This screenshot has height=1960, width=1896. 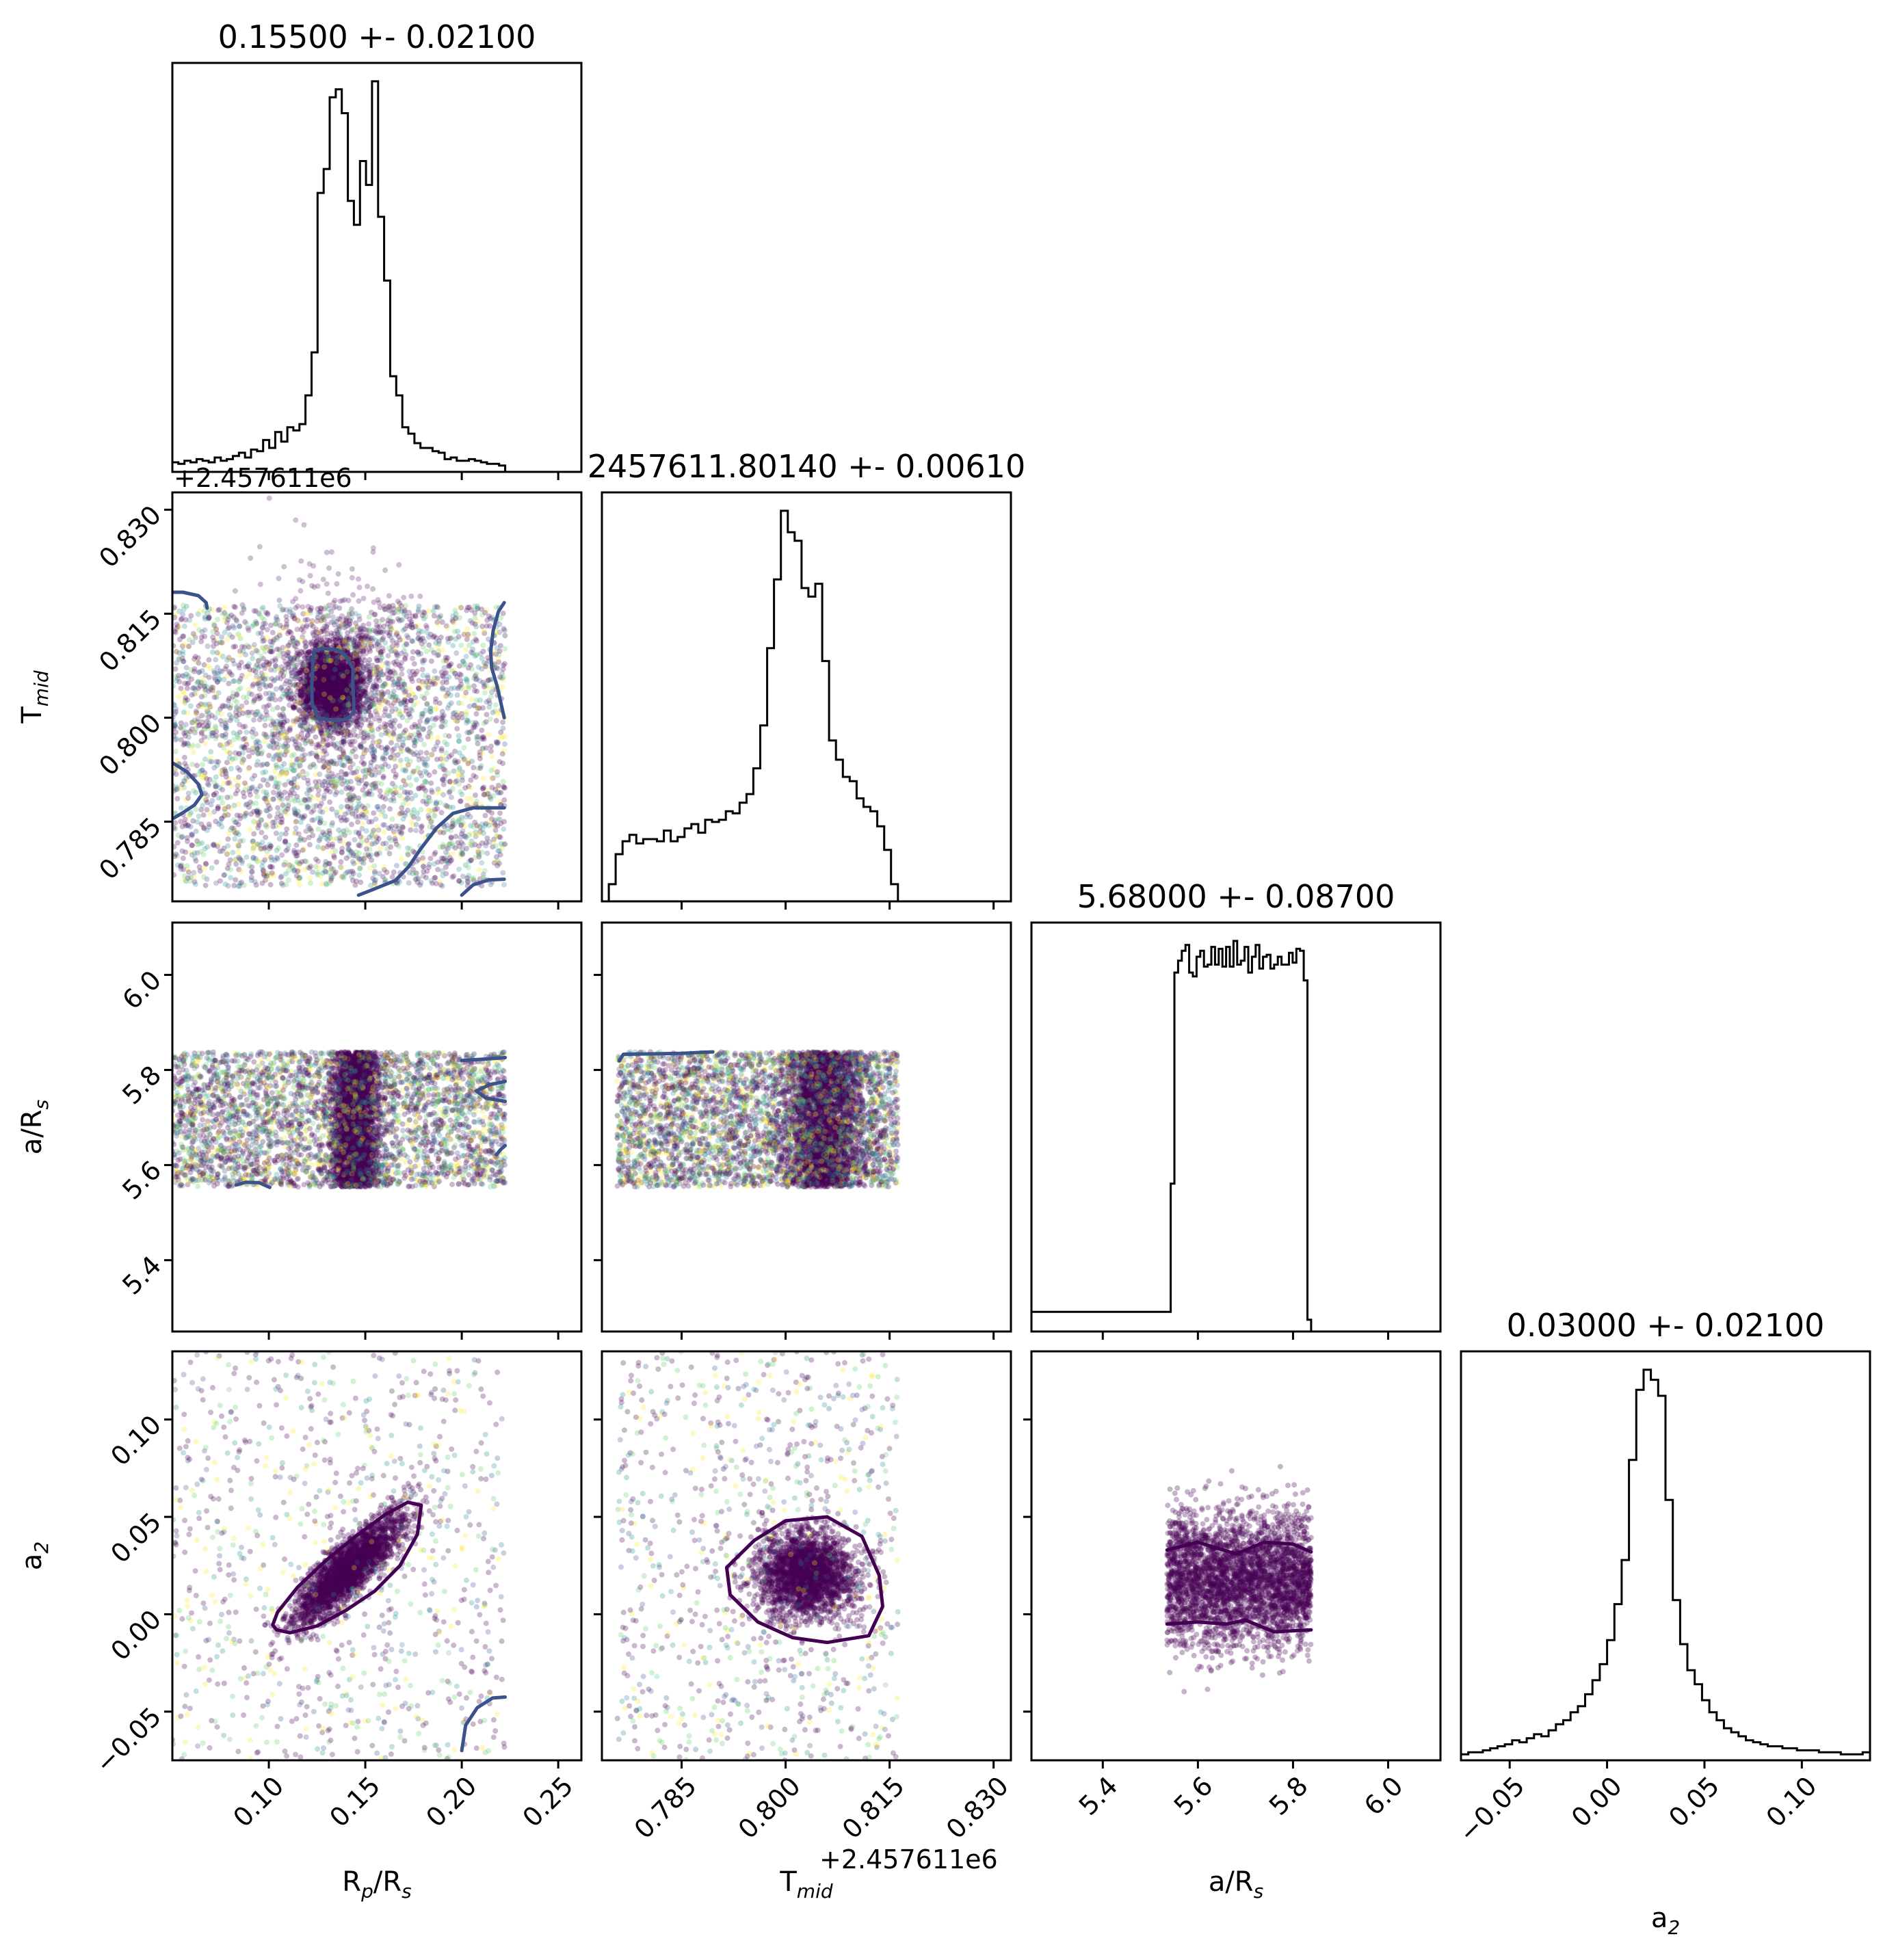 I want to click on histogram-step-tmid, so click(x=806, y=706).